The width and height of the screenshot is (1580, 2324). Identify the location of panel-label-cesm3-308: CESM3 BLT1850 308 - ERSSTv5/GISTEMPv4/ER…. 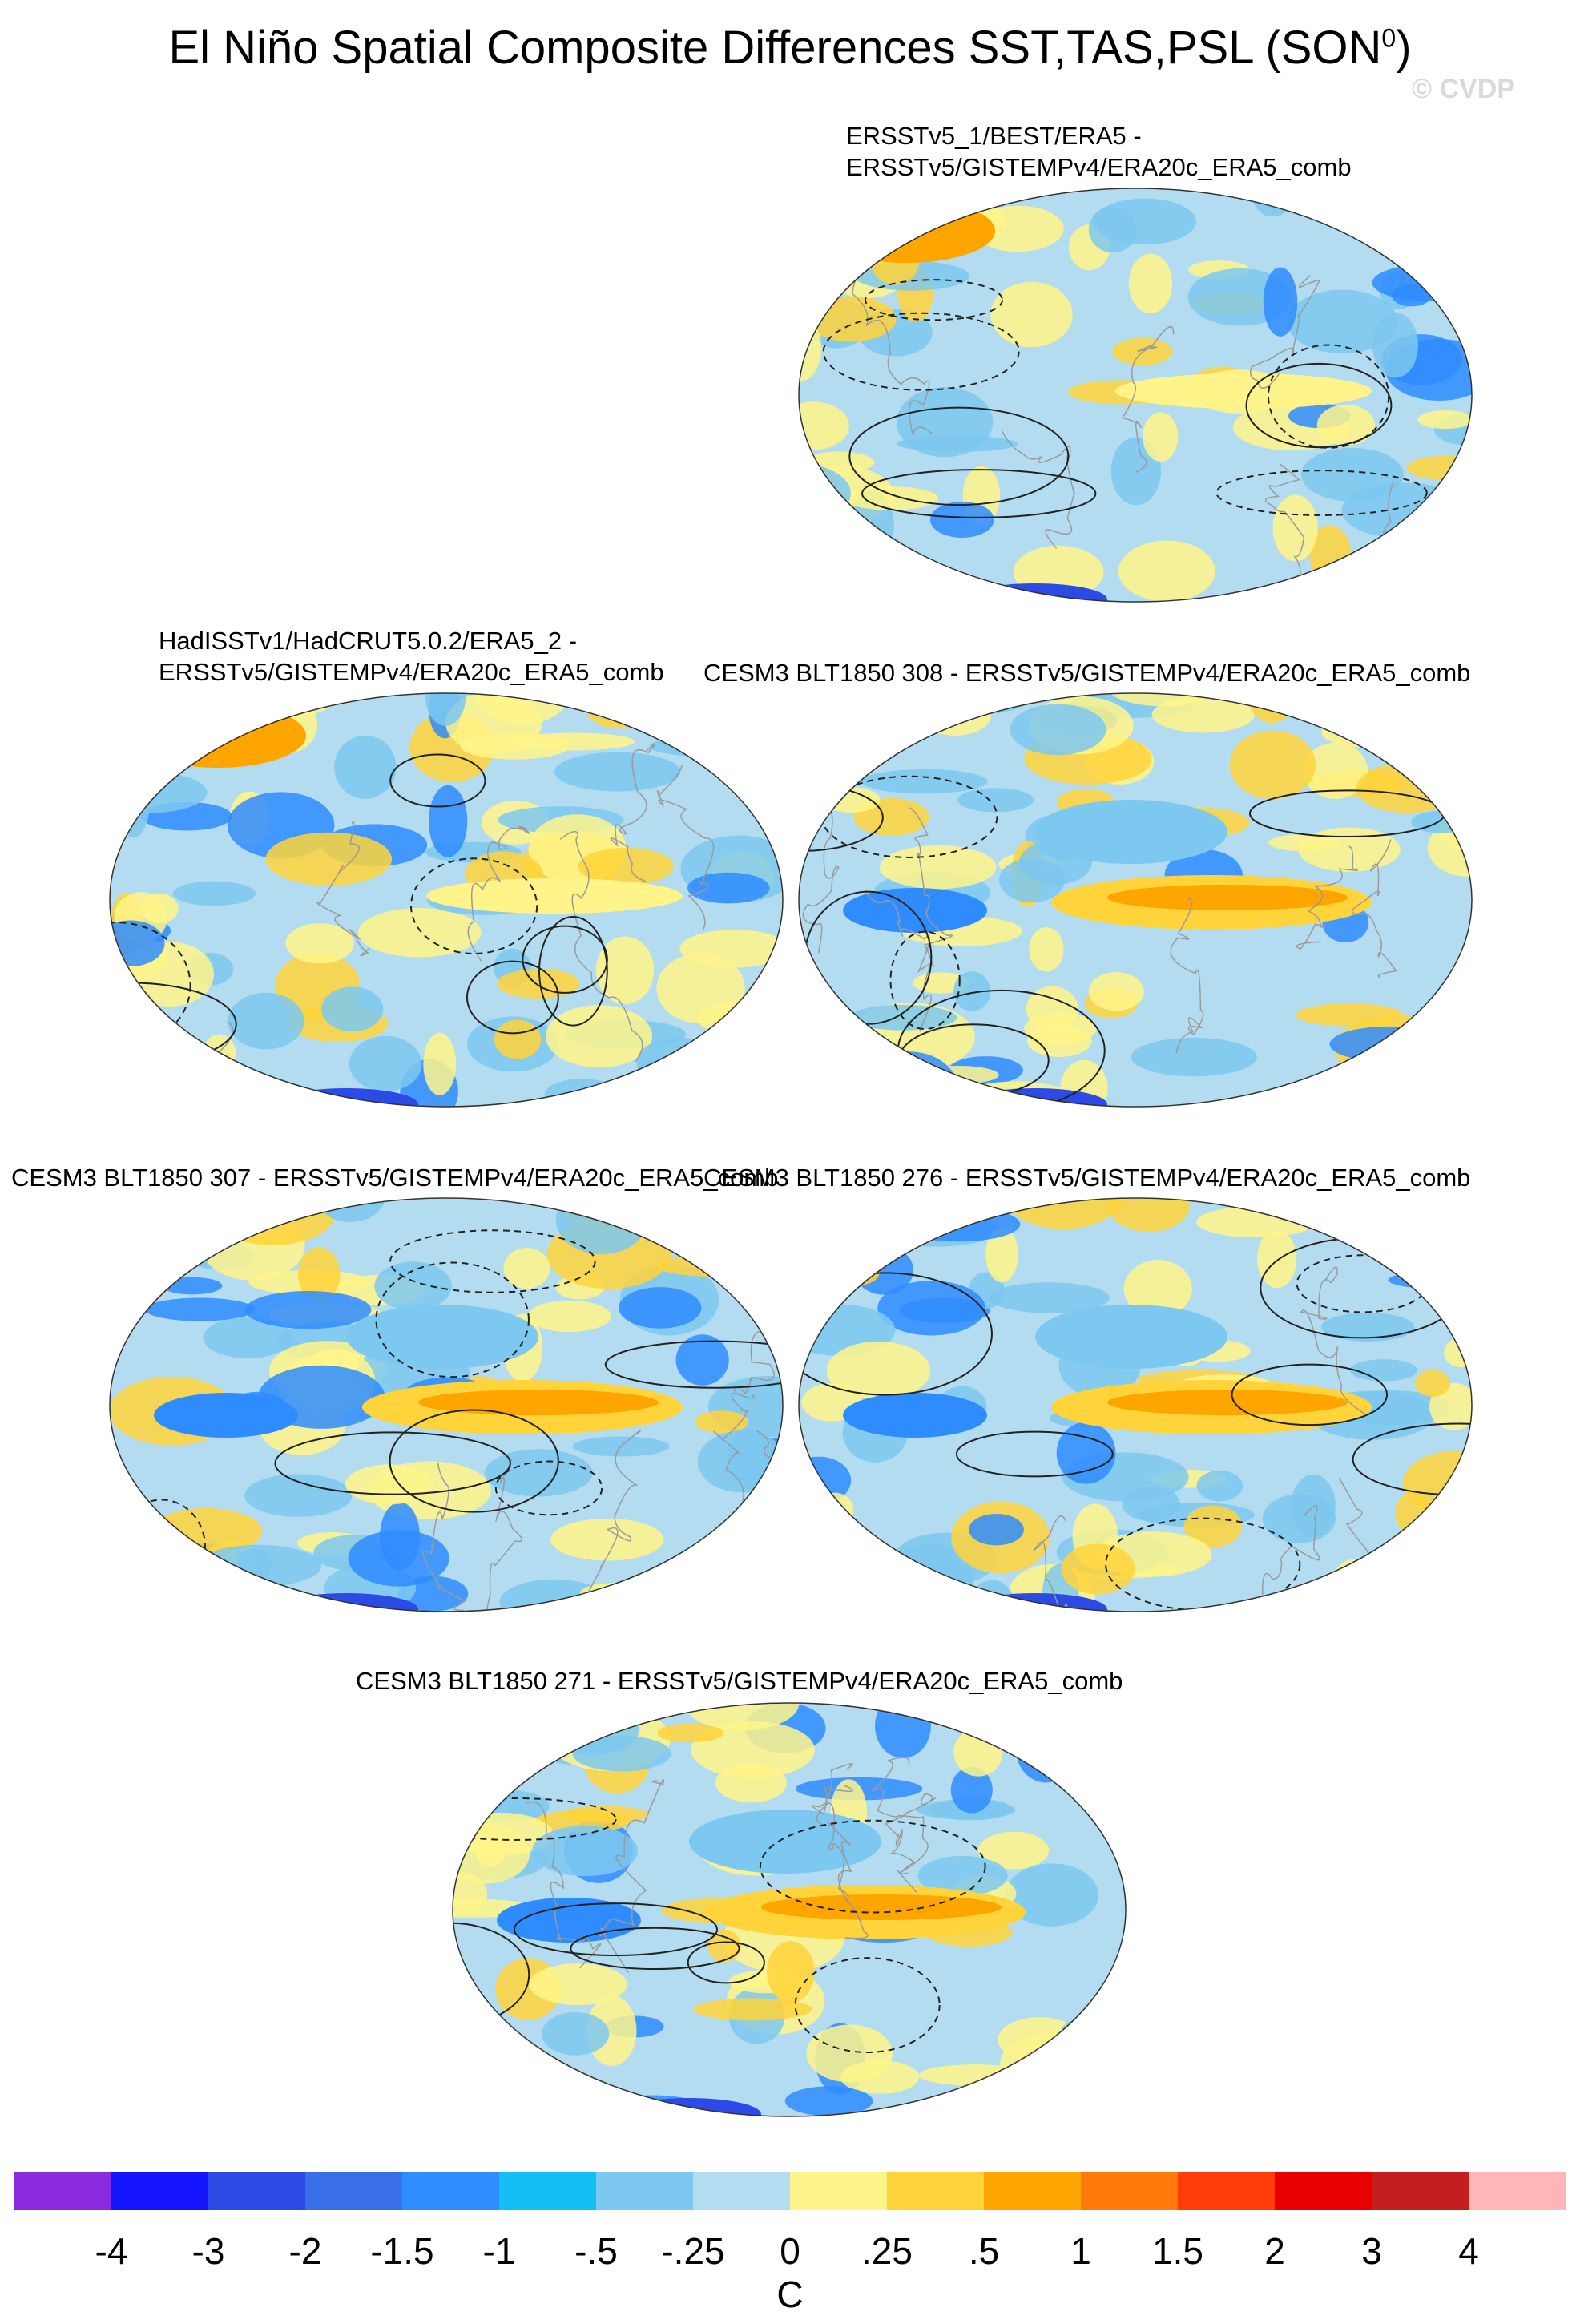
(1087, 673).